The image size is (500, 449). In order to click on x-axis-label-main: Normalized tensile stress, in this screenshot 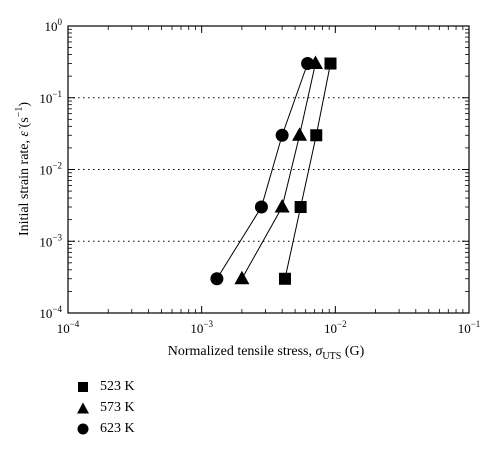, I will do `click(242, 351)`.